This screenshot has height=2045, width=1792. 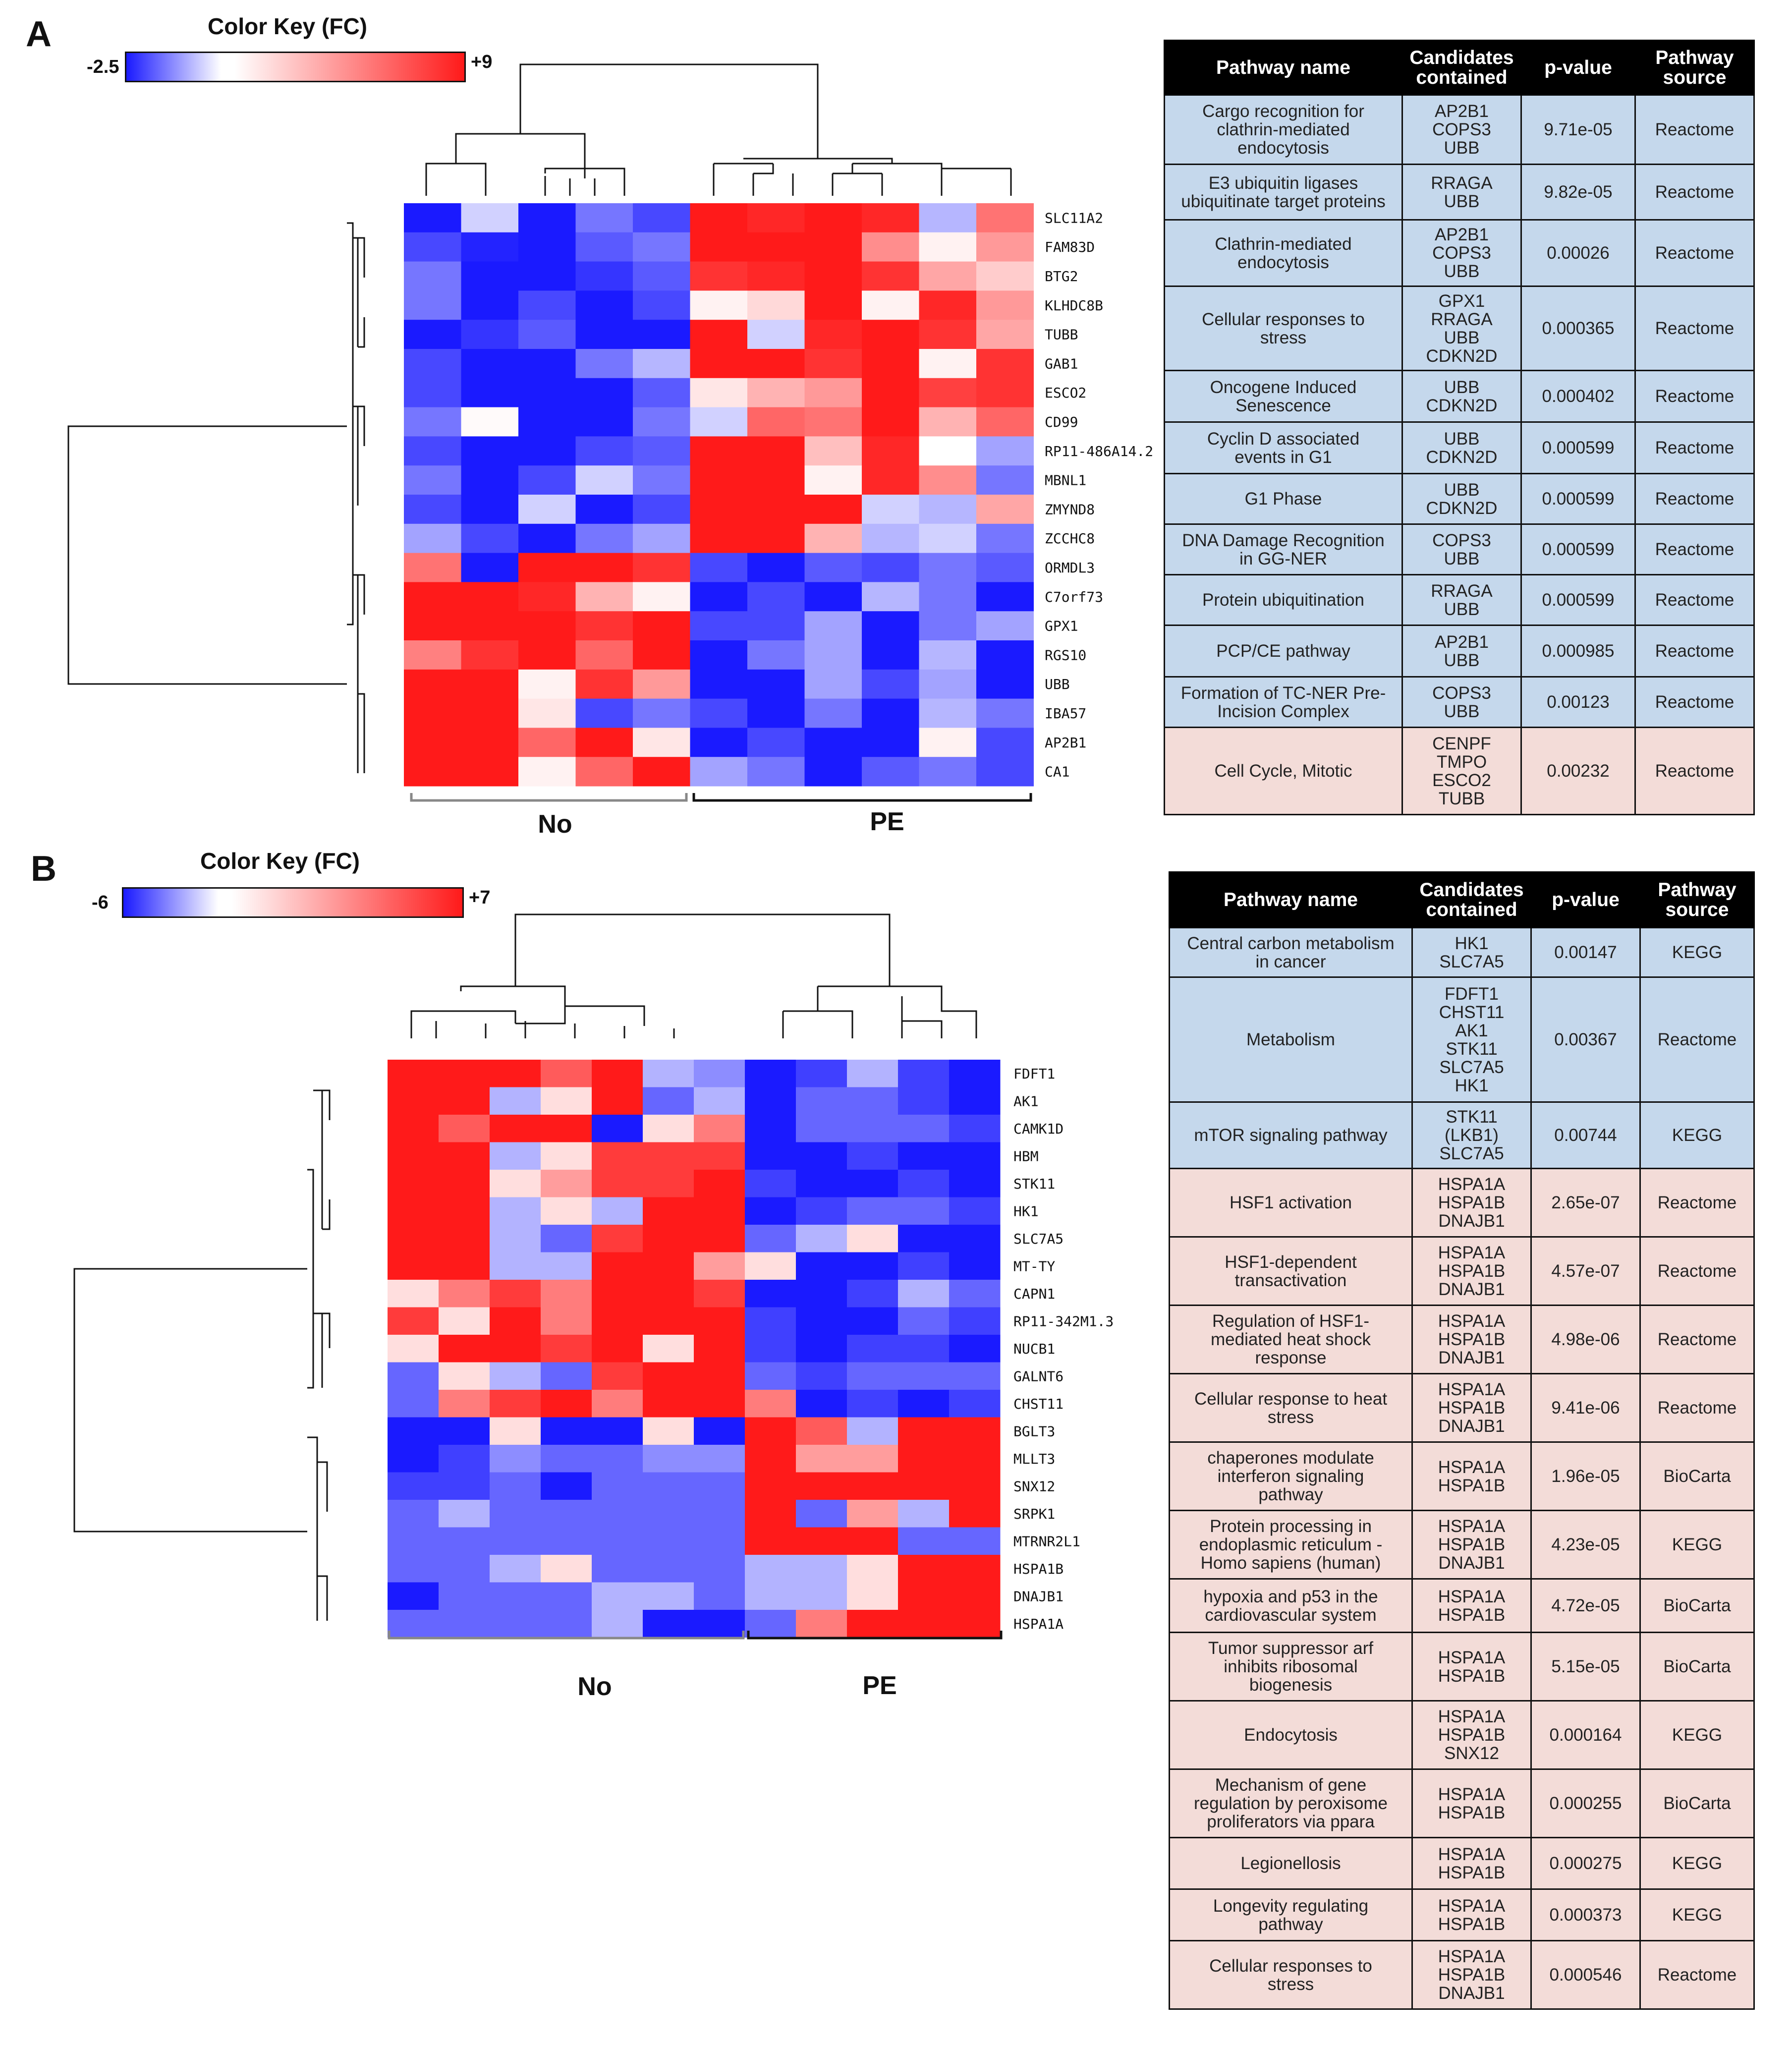 I want to click on pathway-name-line: in GG-NER, so click(x=1283, y=558).